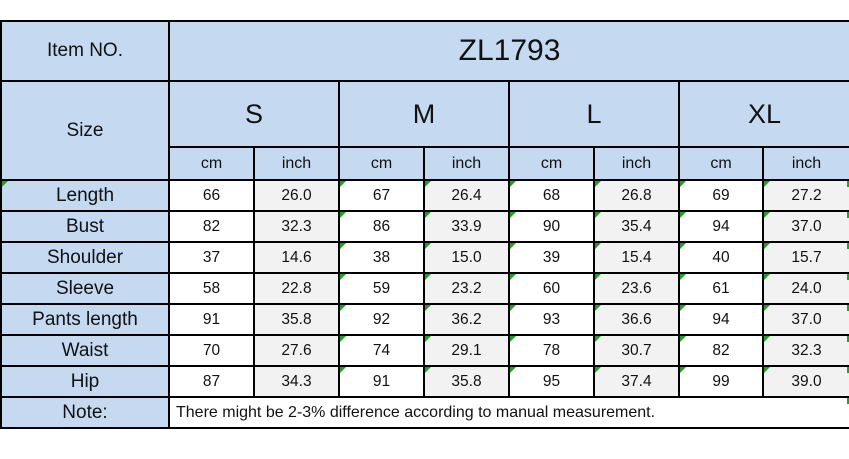  Describe the element at coordinates (466, 257) in the screenshot. I see `measurement-cell: 15.0` at that location.